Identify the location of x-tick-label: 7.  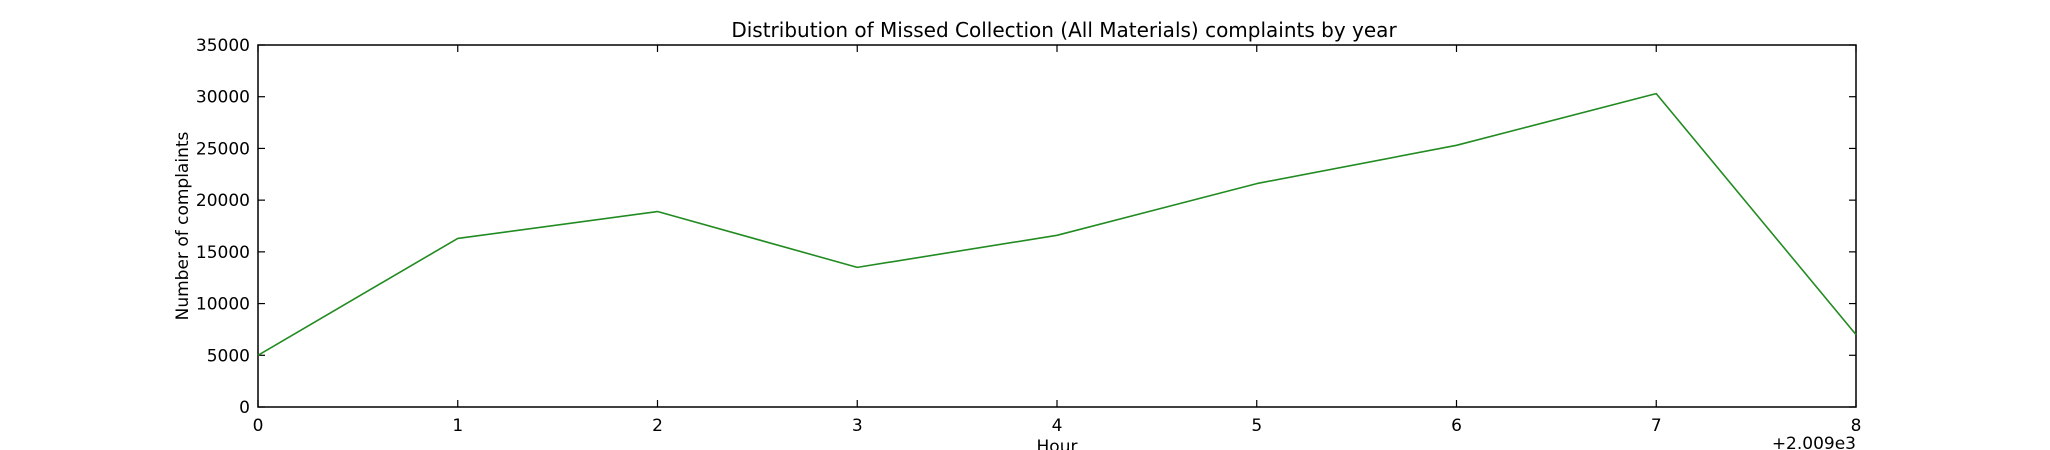
(1656, 426).